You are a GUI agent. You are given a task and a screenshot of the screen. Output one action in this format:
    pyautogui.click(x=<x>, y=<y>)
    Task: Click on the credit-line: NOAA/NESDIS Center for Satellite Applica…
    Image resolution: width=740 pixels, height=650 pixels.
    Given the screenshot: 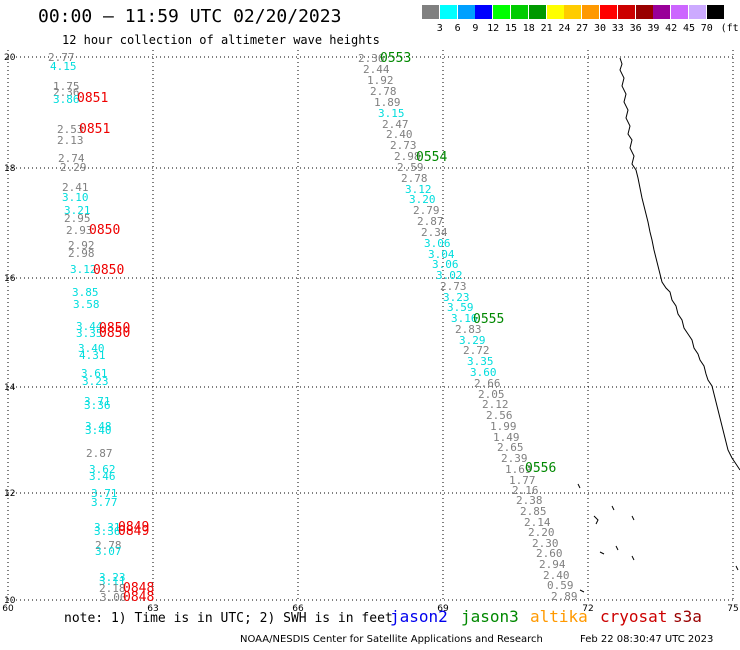 What is the action you would take?
    pyautogui.click(x=391, y=639)
    